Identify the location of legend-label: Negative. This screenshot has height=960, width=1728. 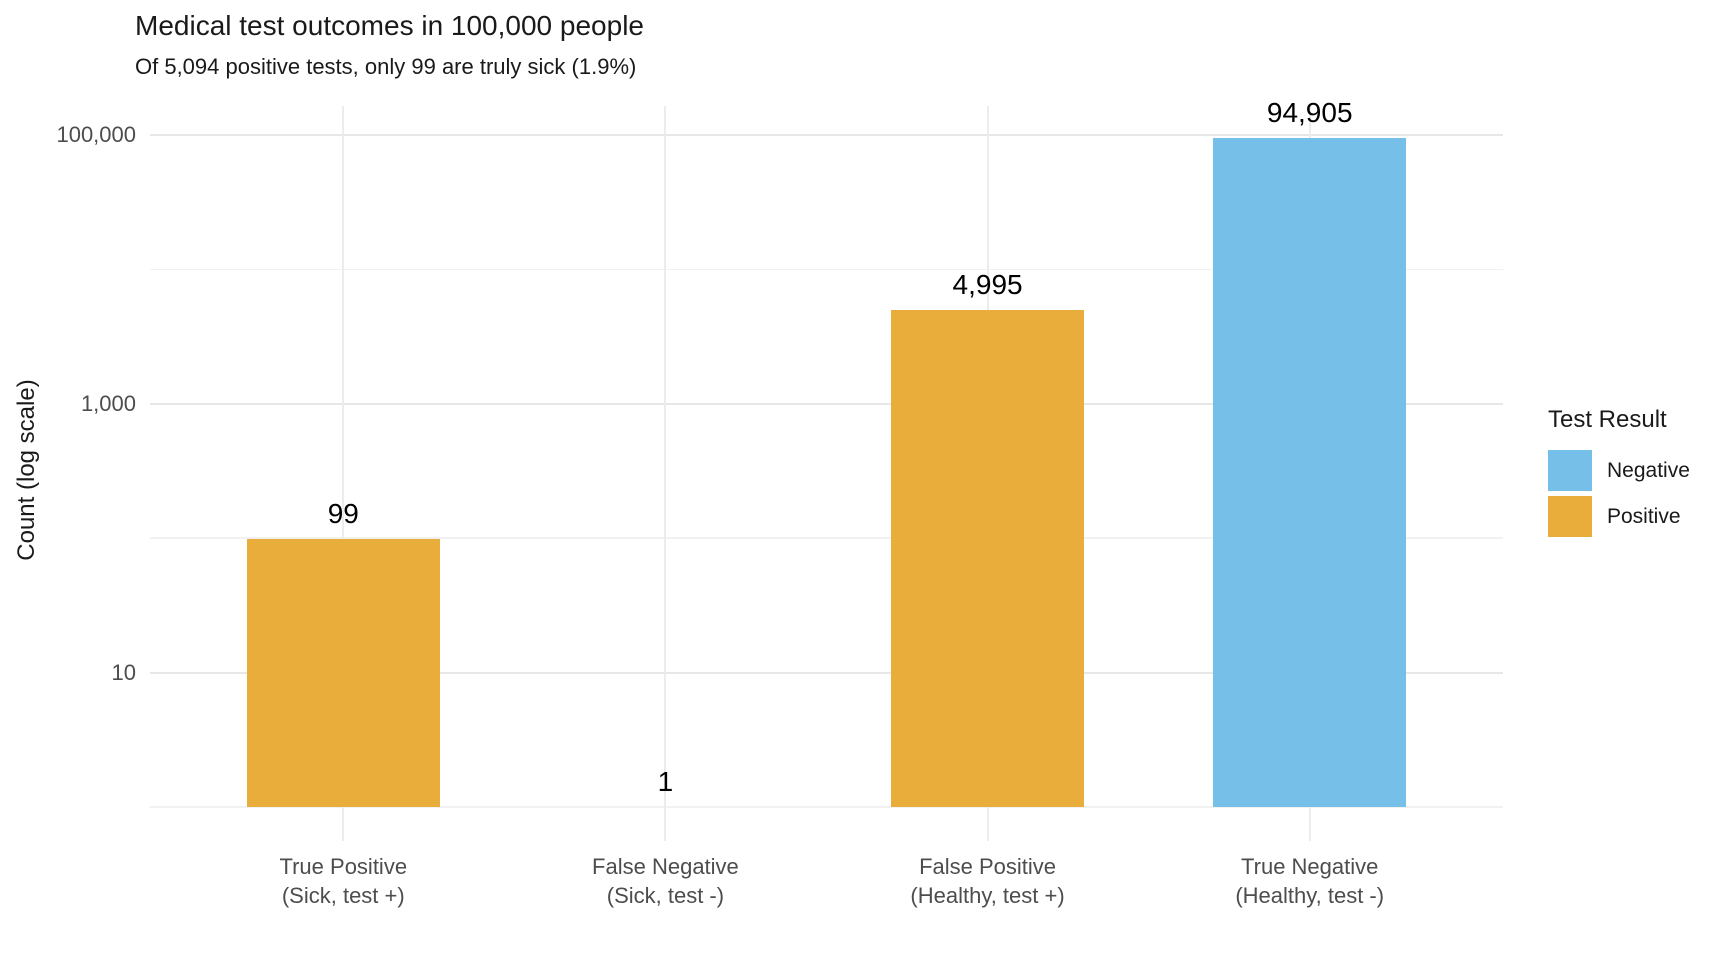
(1648, 470).